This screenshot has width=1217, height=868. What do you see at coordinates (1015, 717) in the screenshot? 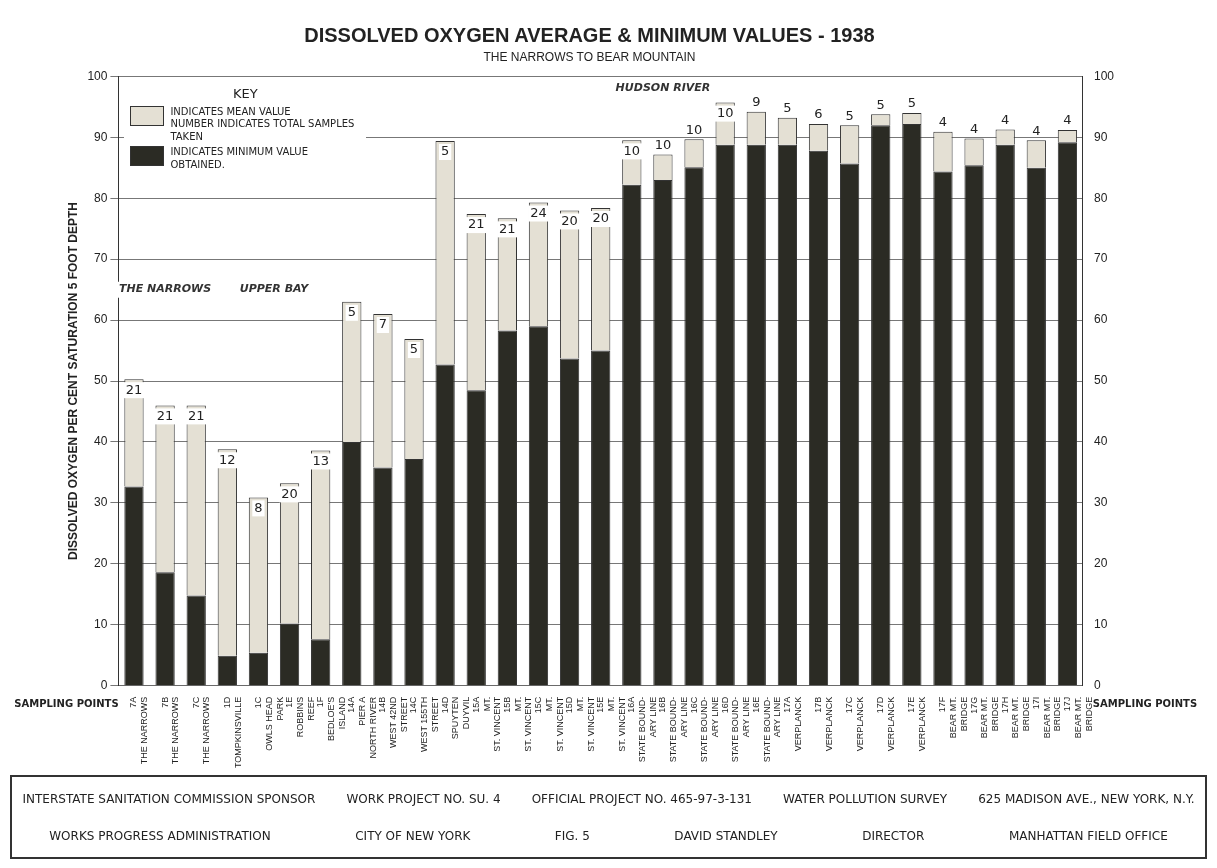
I see `x-tick-label: 17H BEAR MT. BRIDGE` at bounding box center [1015, 717].